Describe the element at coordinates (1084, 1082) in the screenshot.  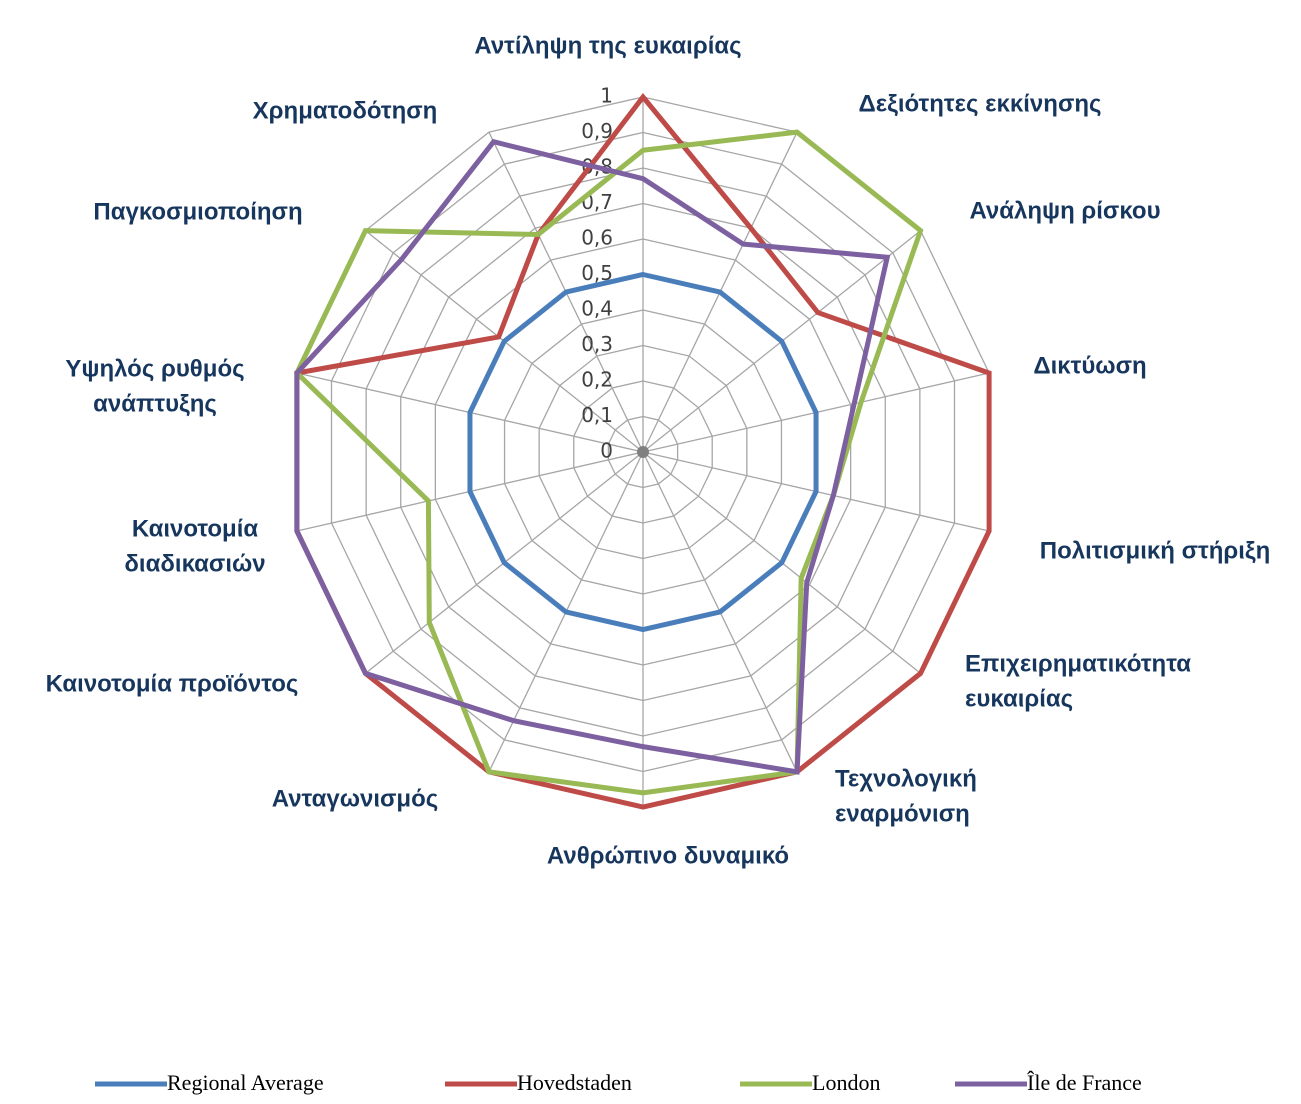
I see `legend-label: Île de France` at that location.